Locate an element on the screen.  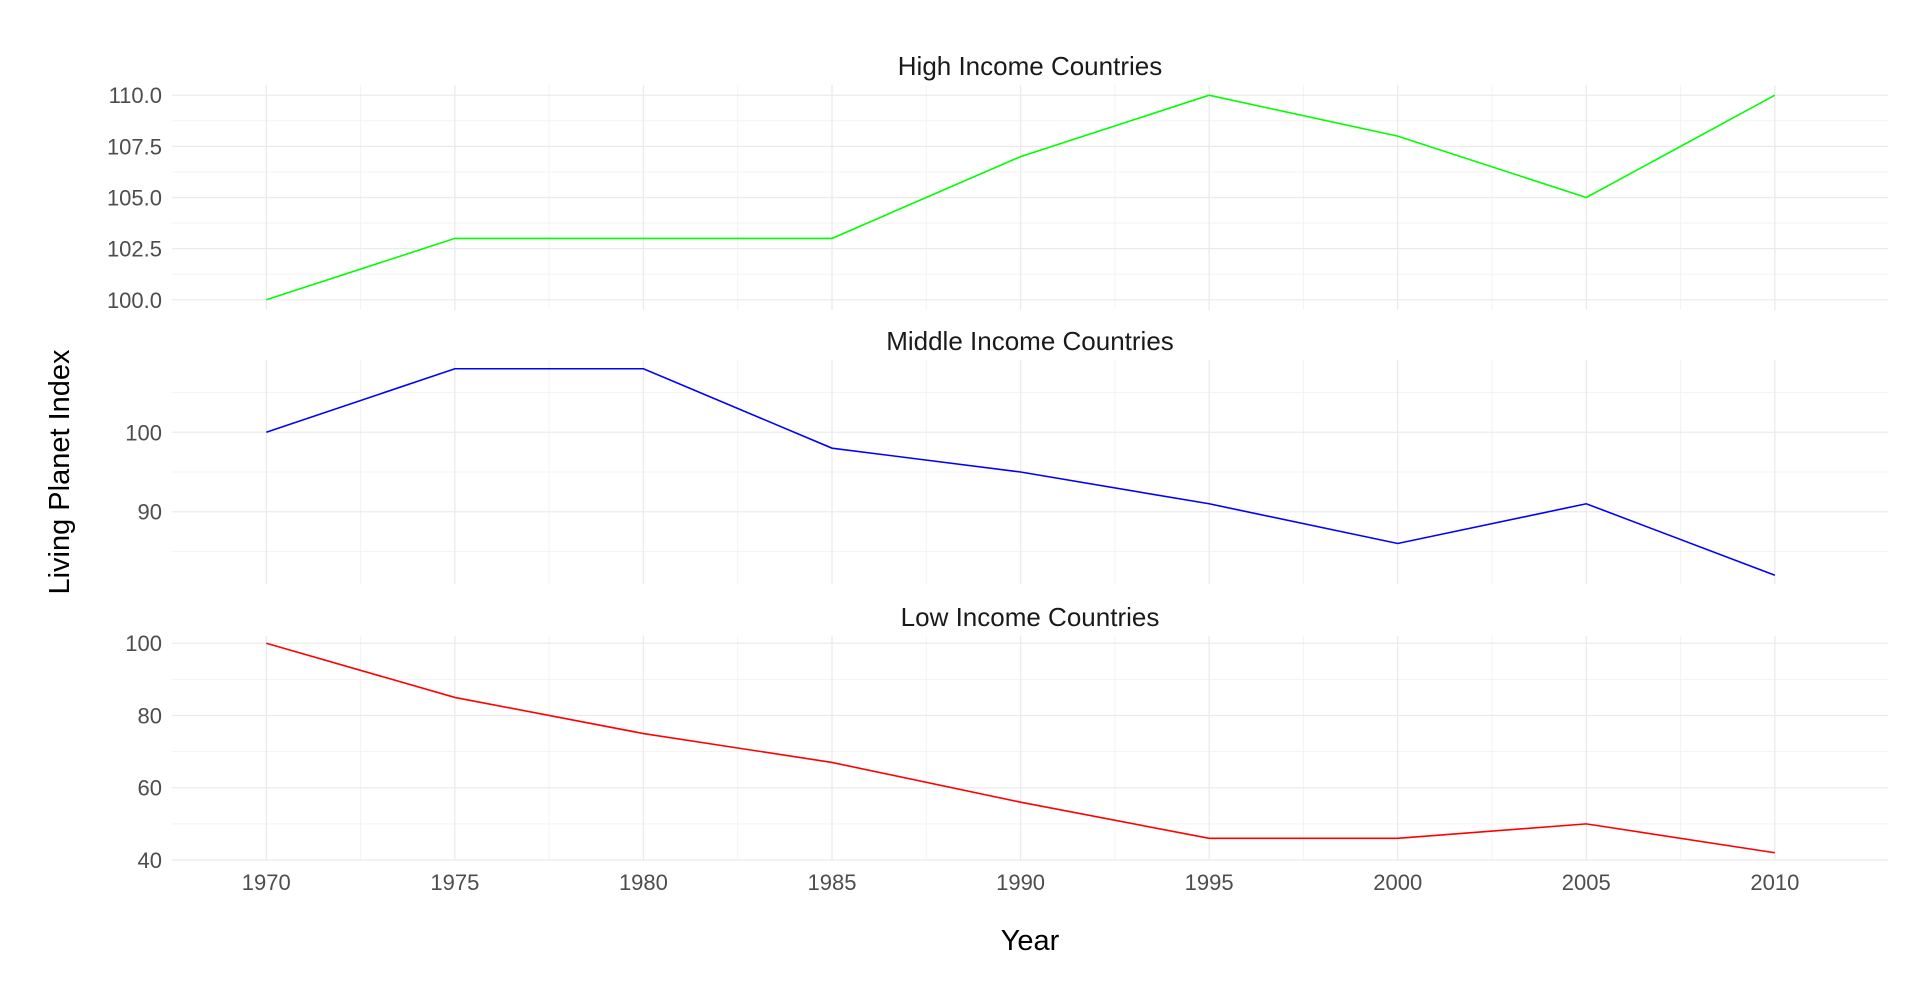
x-tick-label: 2010 is located at coordinates (1774, 882).